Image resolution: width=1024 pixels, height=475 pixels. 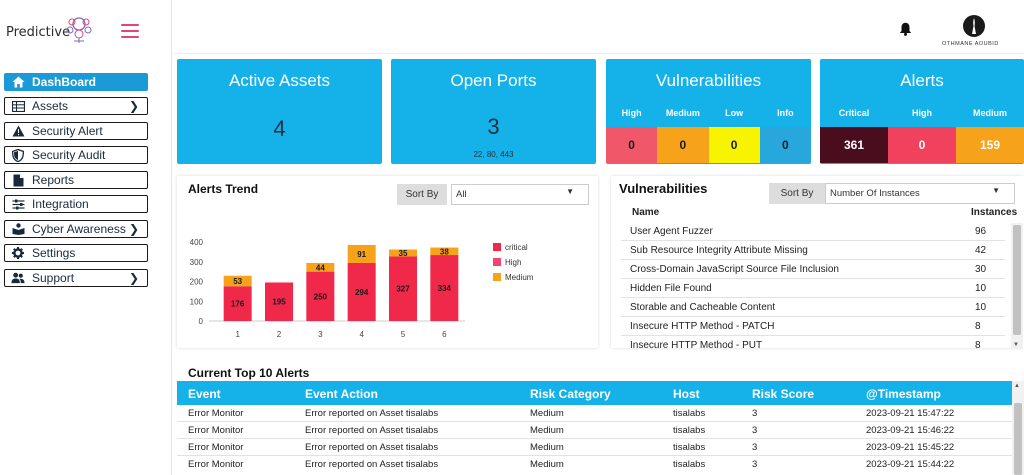 I want to click on panel-title: Alerts Trend, so click(x=223, y=189).